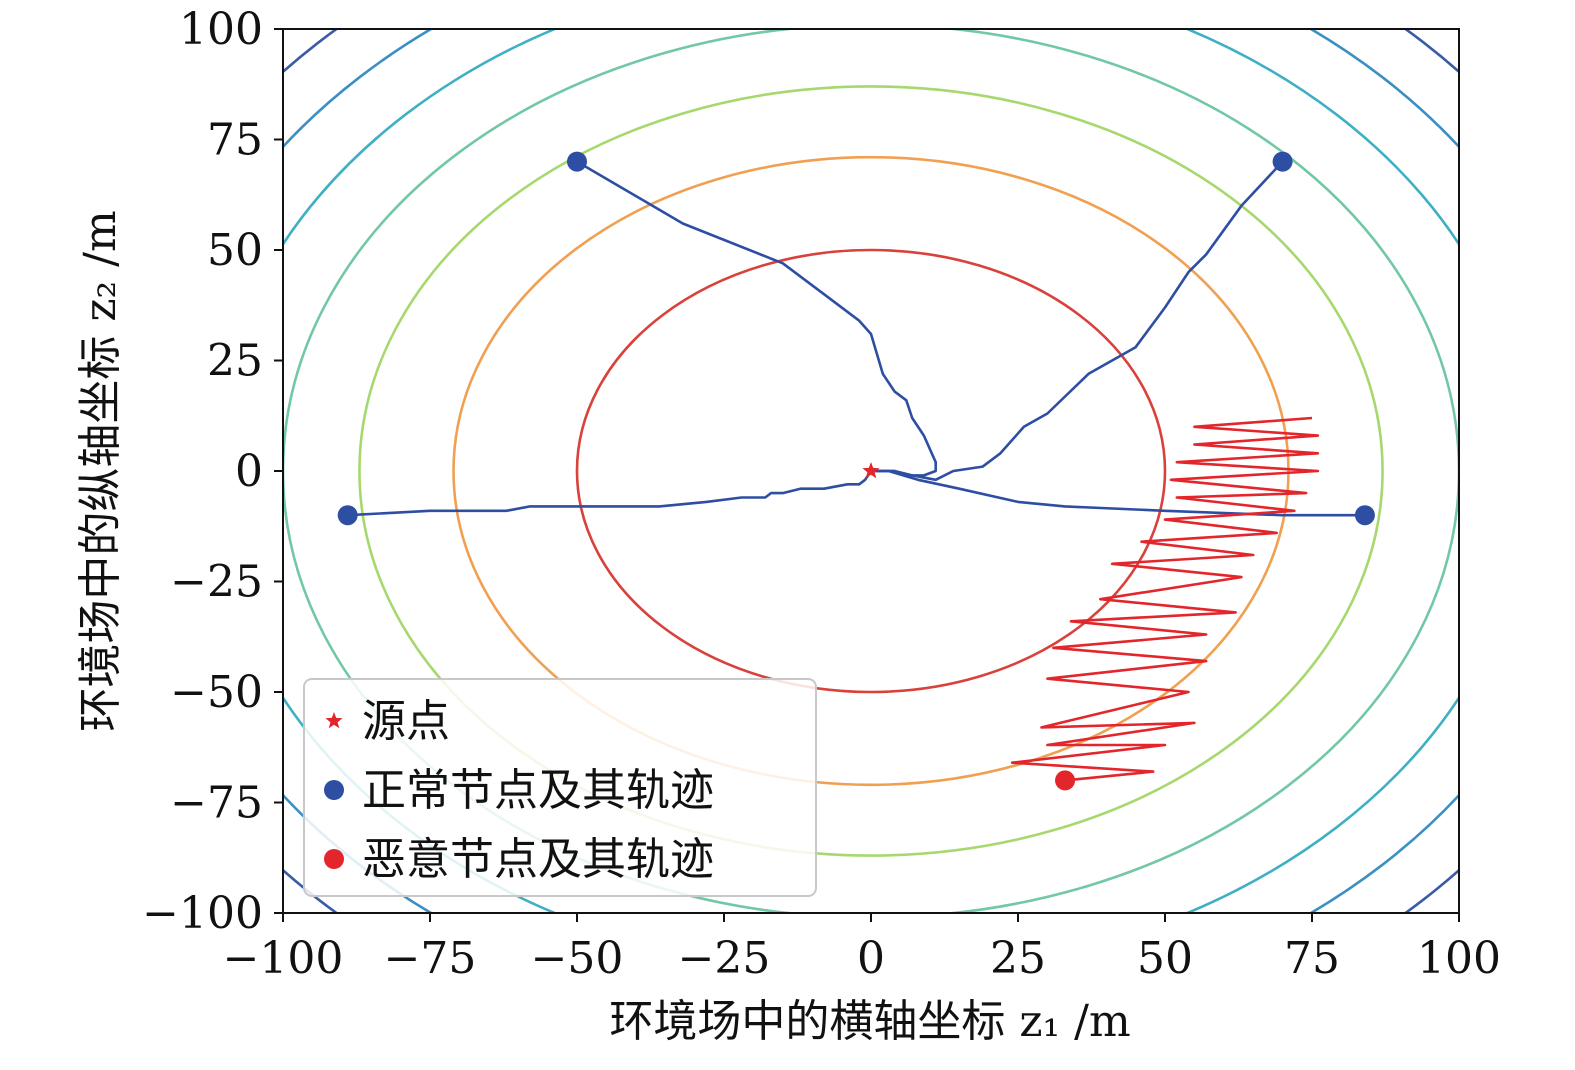 The width and height of the screenshot is (1575, 1070). What do you see at coordinates (216, 582) in the screenshot?
I see `y-tick-label: −25` at bounding box center [216, 582].